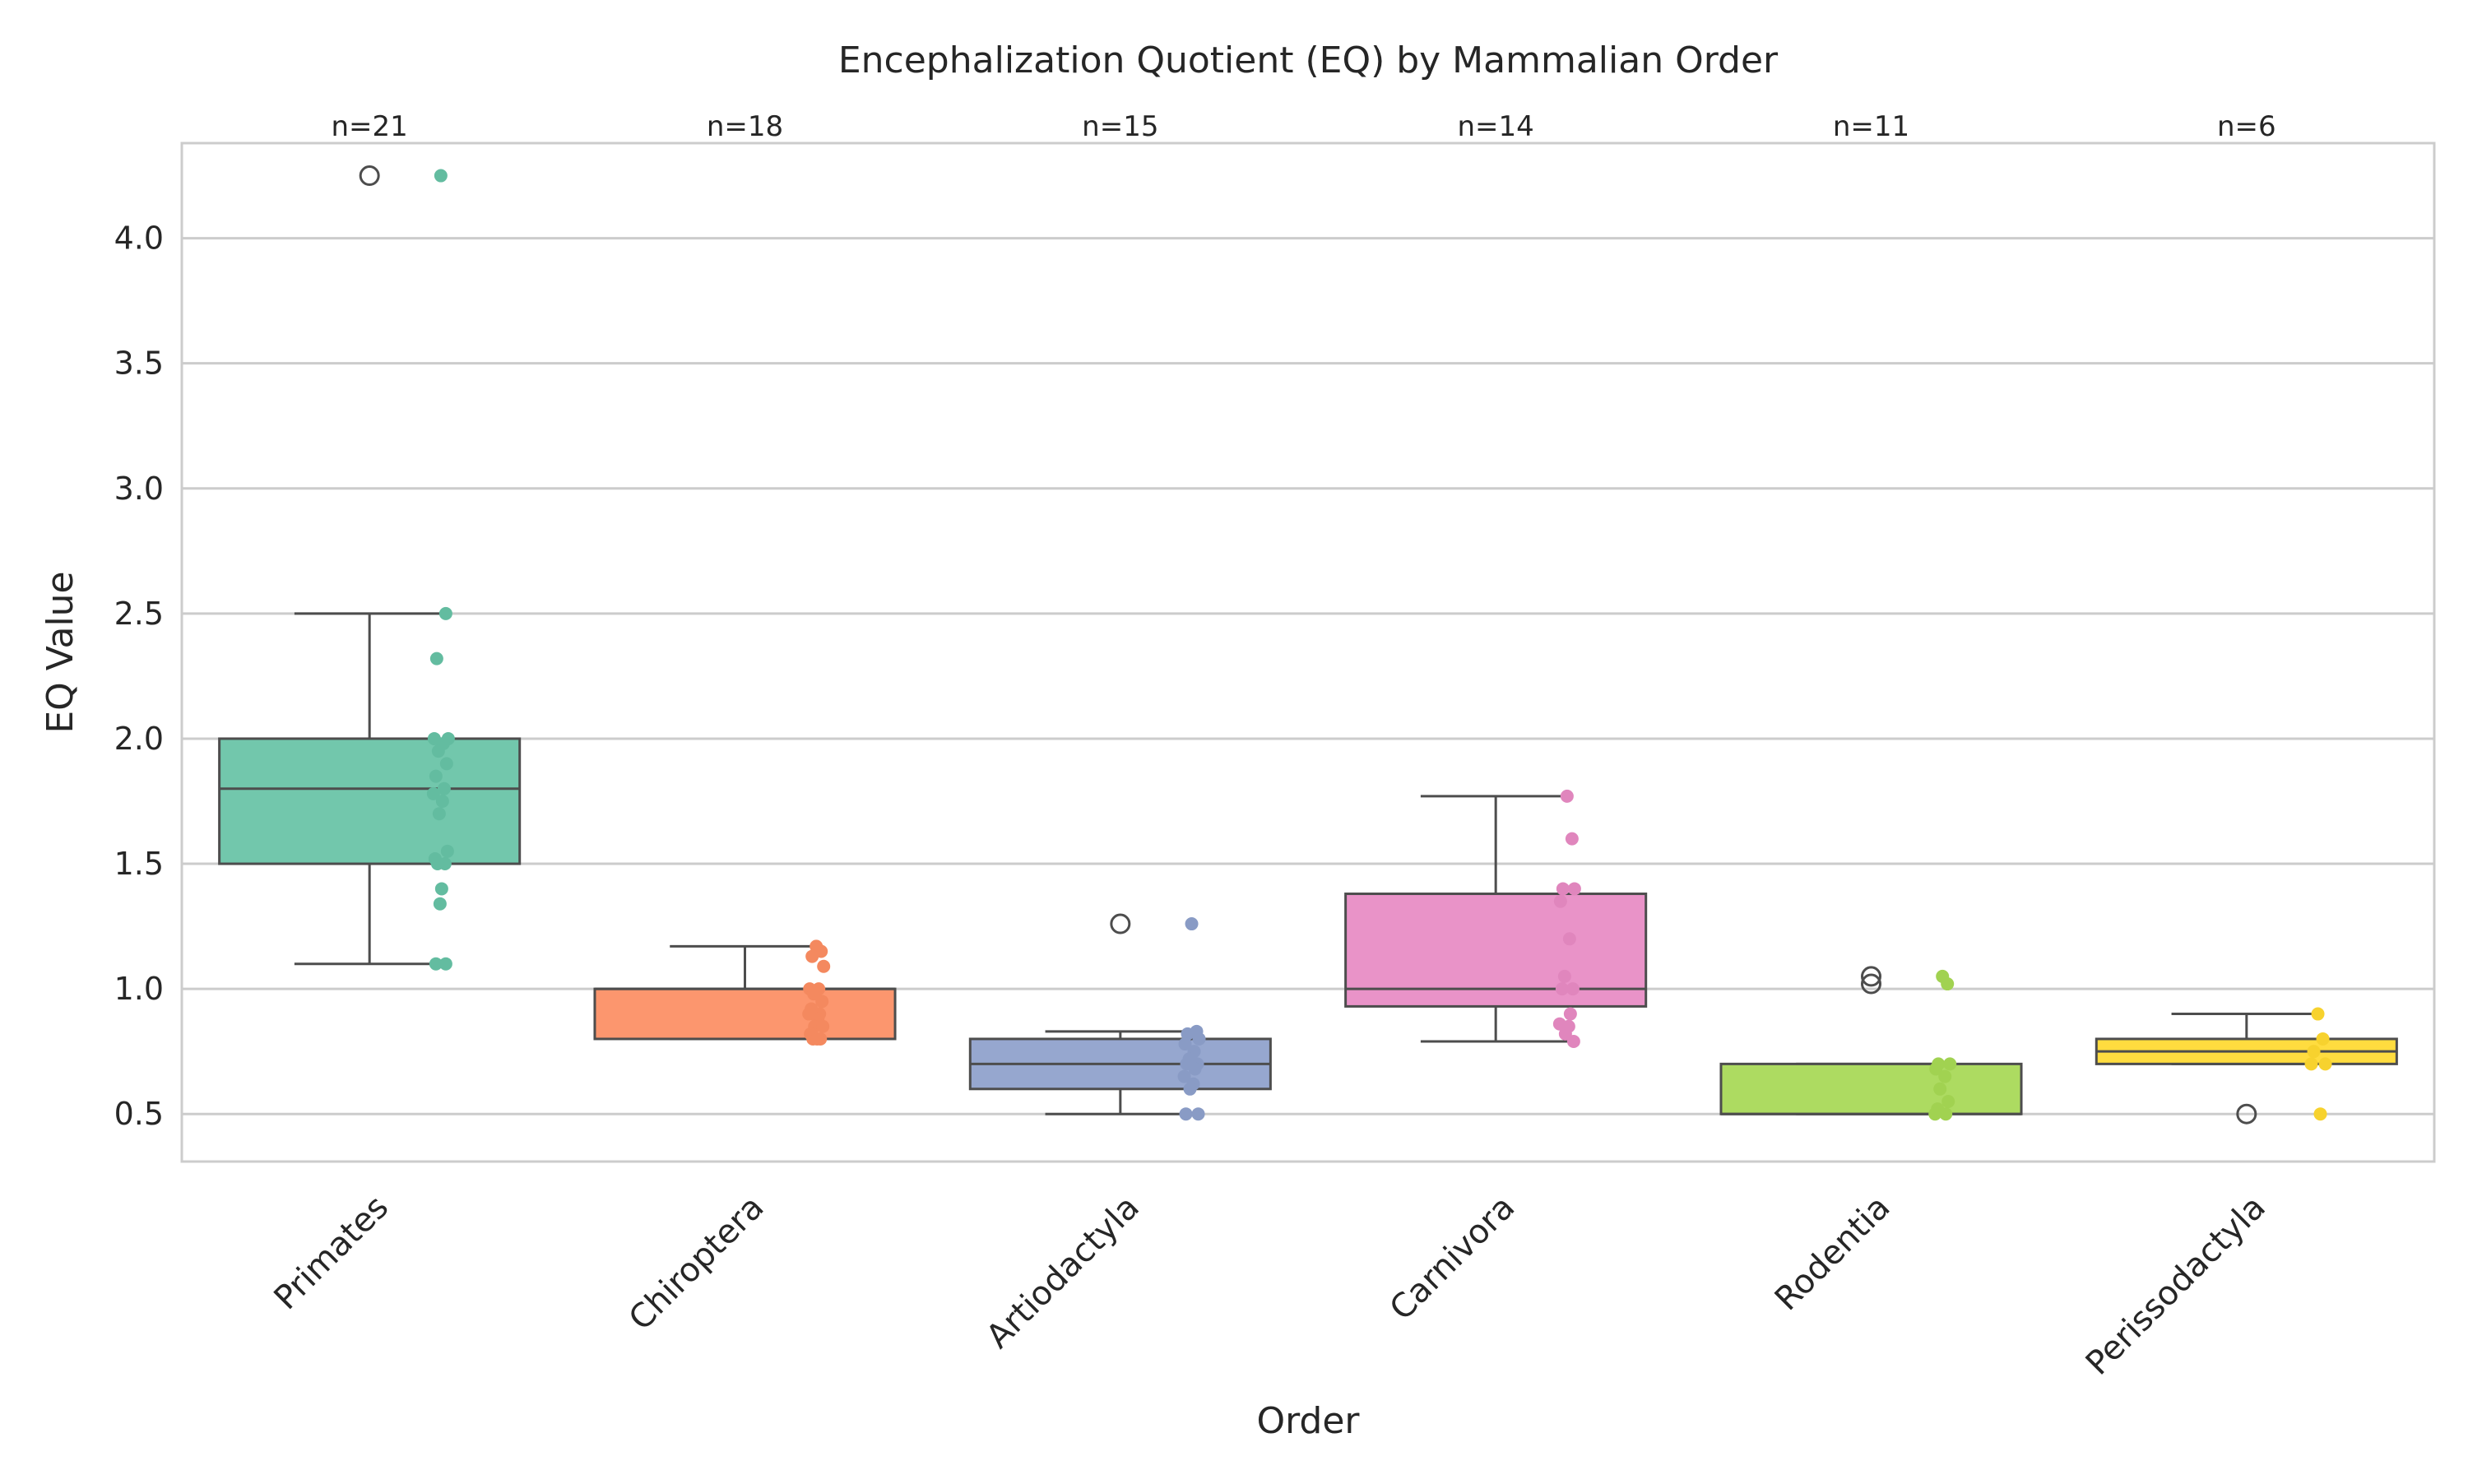  I want to click on y-tick-label: 1.5, so click(139, 864).